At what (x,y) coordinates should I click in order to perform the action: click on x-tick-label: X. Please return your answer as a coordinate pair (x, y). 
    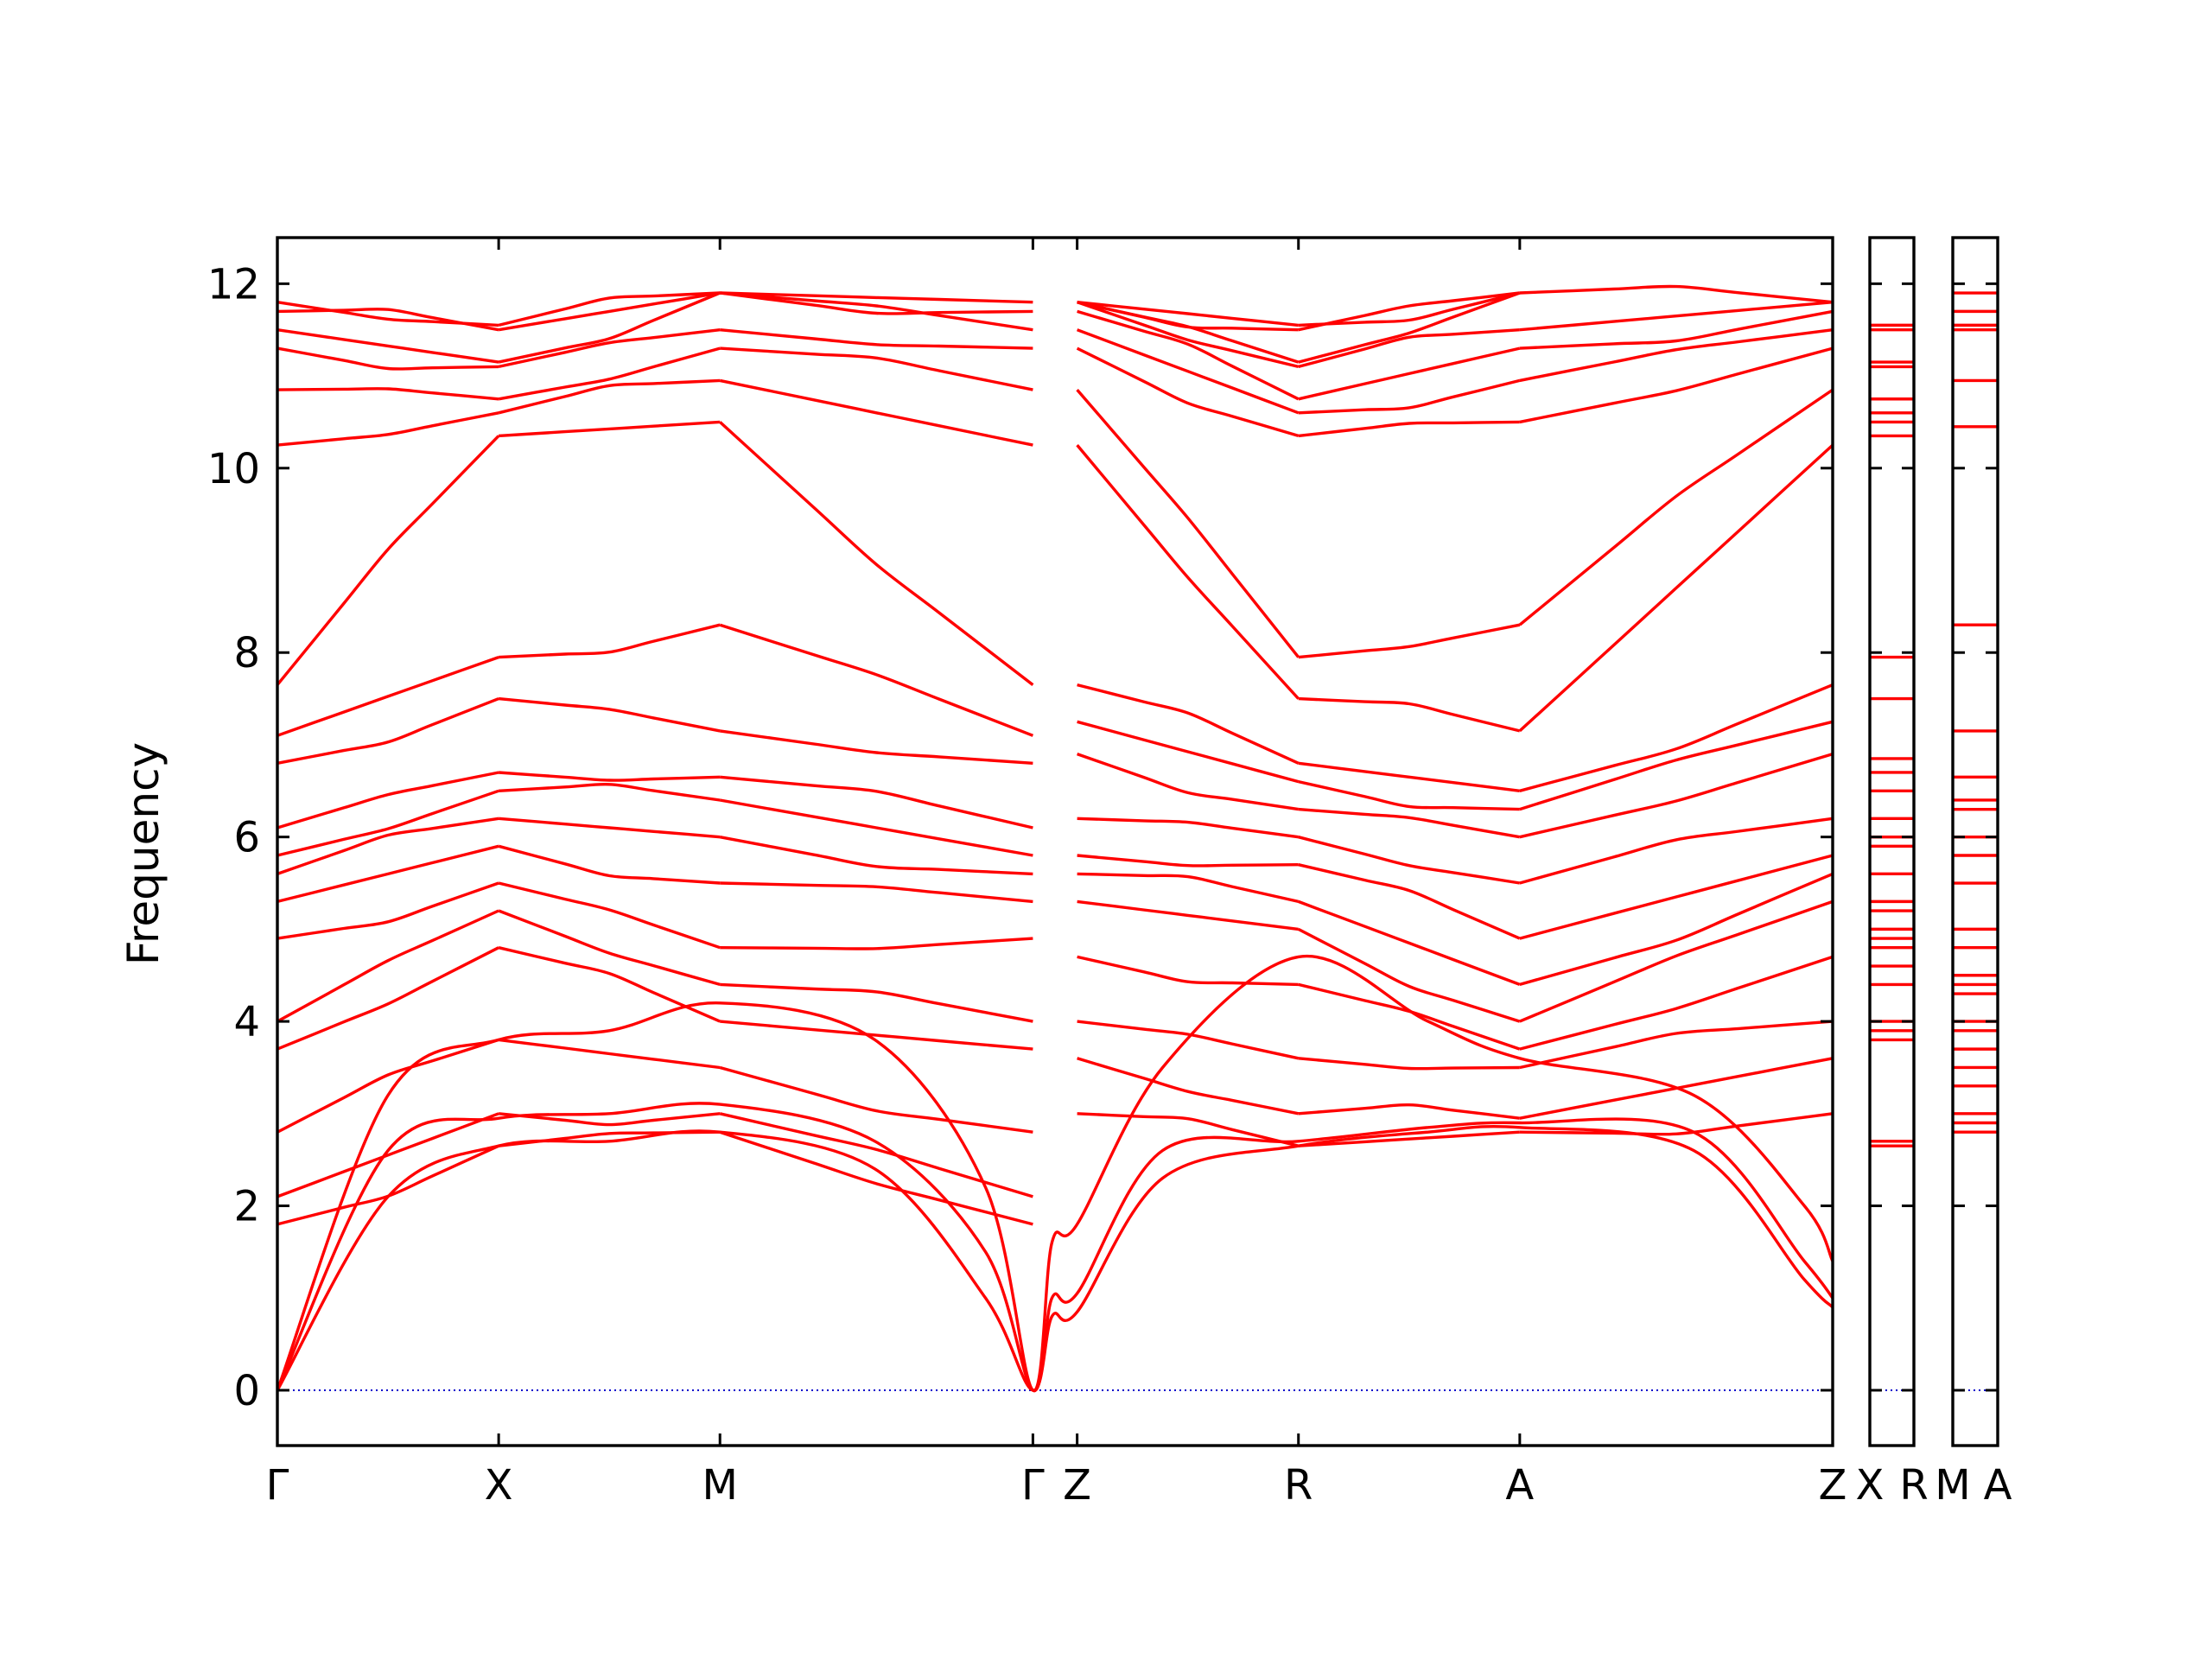
    Looking at the image, I should click on (499, 1485).